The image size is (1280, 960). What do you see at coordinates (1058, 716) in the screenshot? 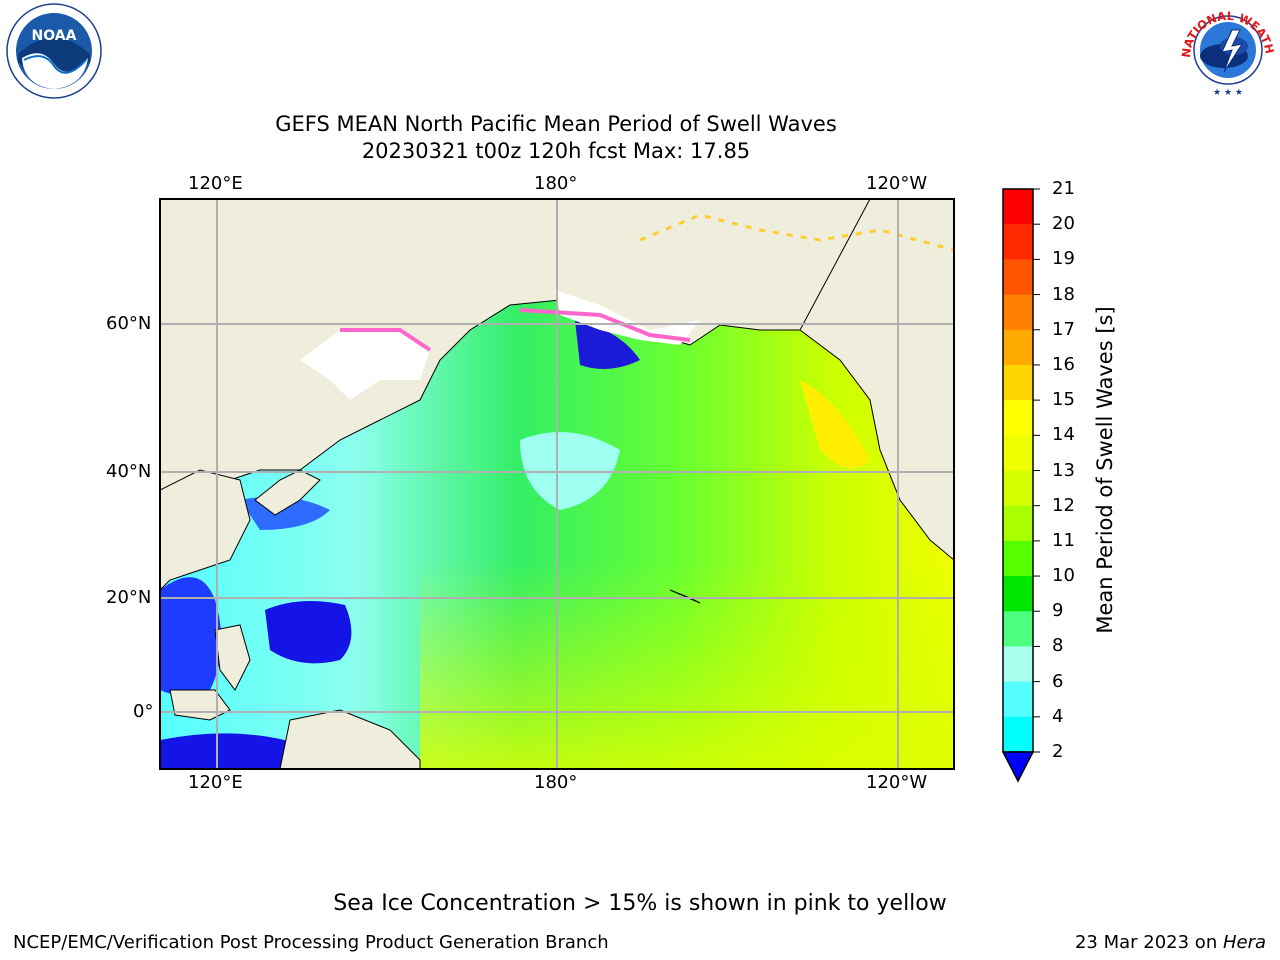
I see `colorbar-tick-label: 4` at bounding box center [1058, 716].